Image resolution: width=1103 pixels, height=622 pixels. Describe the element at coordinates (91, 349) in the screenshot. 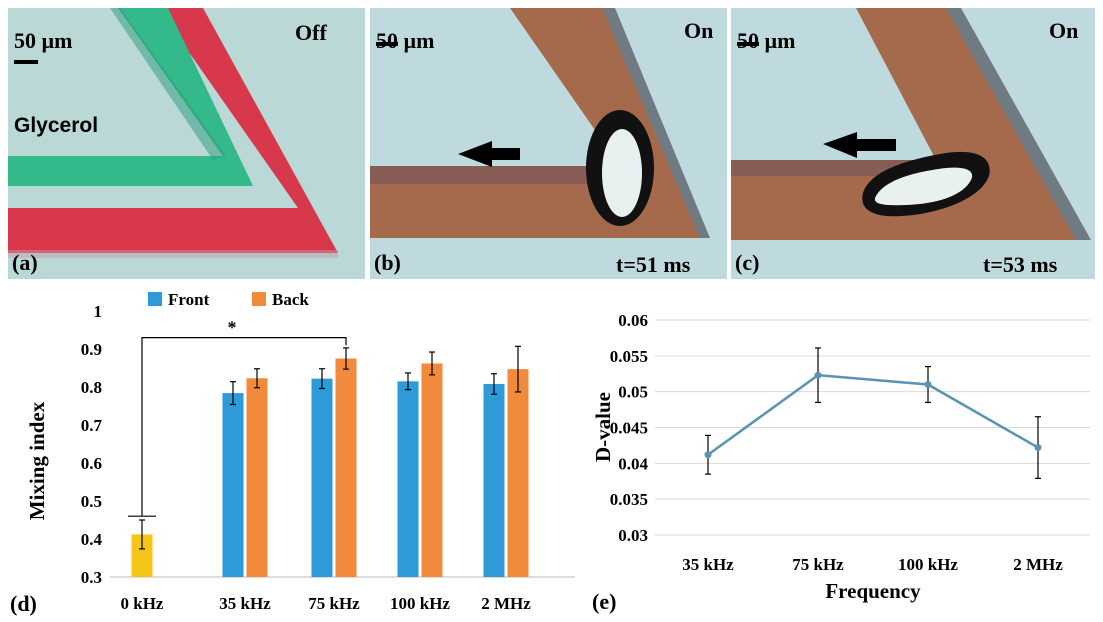

I see `y-tick-label: 0.9` at that location.